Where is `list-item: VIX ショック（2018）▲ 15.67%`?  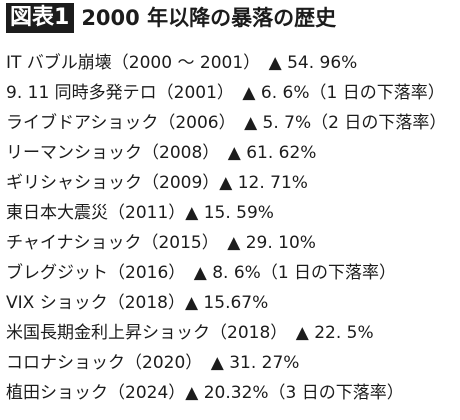 list-item: VIX ショック（2018）▲ 15.67% is located at coordinates (137, 303).